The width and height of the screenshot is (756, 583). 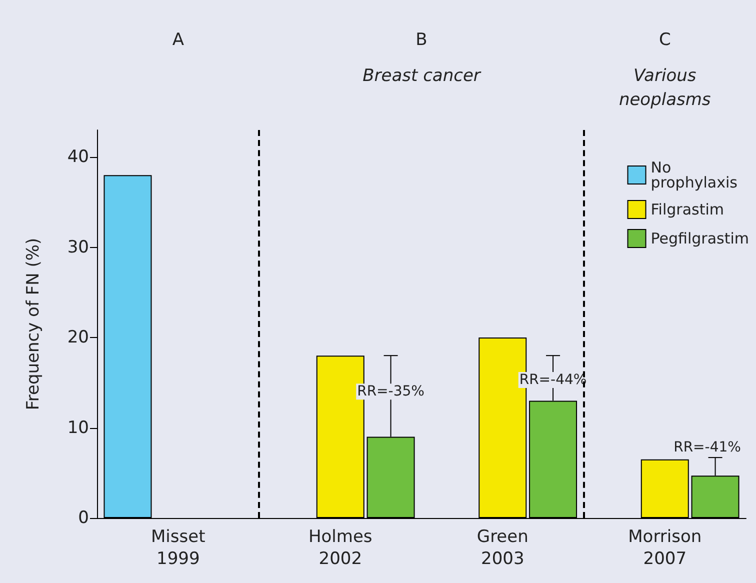 What do you see at coordinates (707, 448) in the screenshot?
I see `annotation: RR=-41%` at bounding box center [707, 448].